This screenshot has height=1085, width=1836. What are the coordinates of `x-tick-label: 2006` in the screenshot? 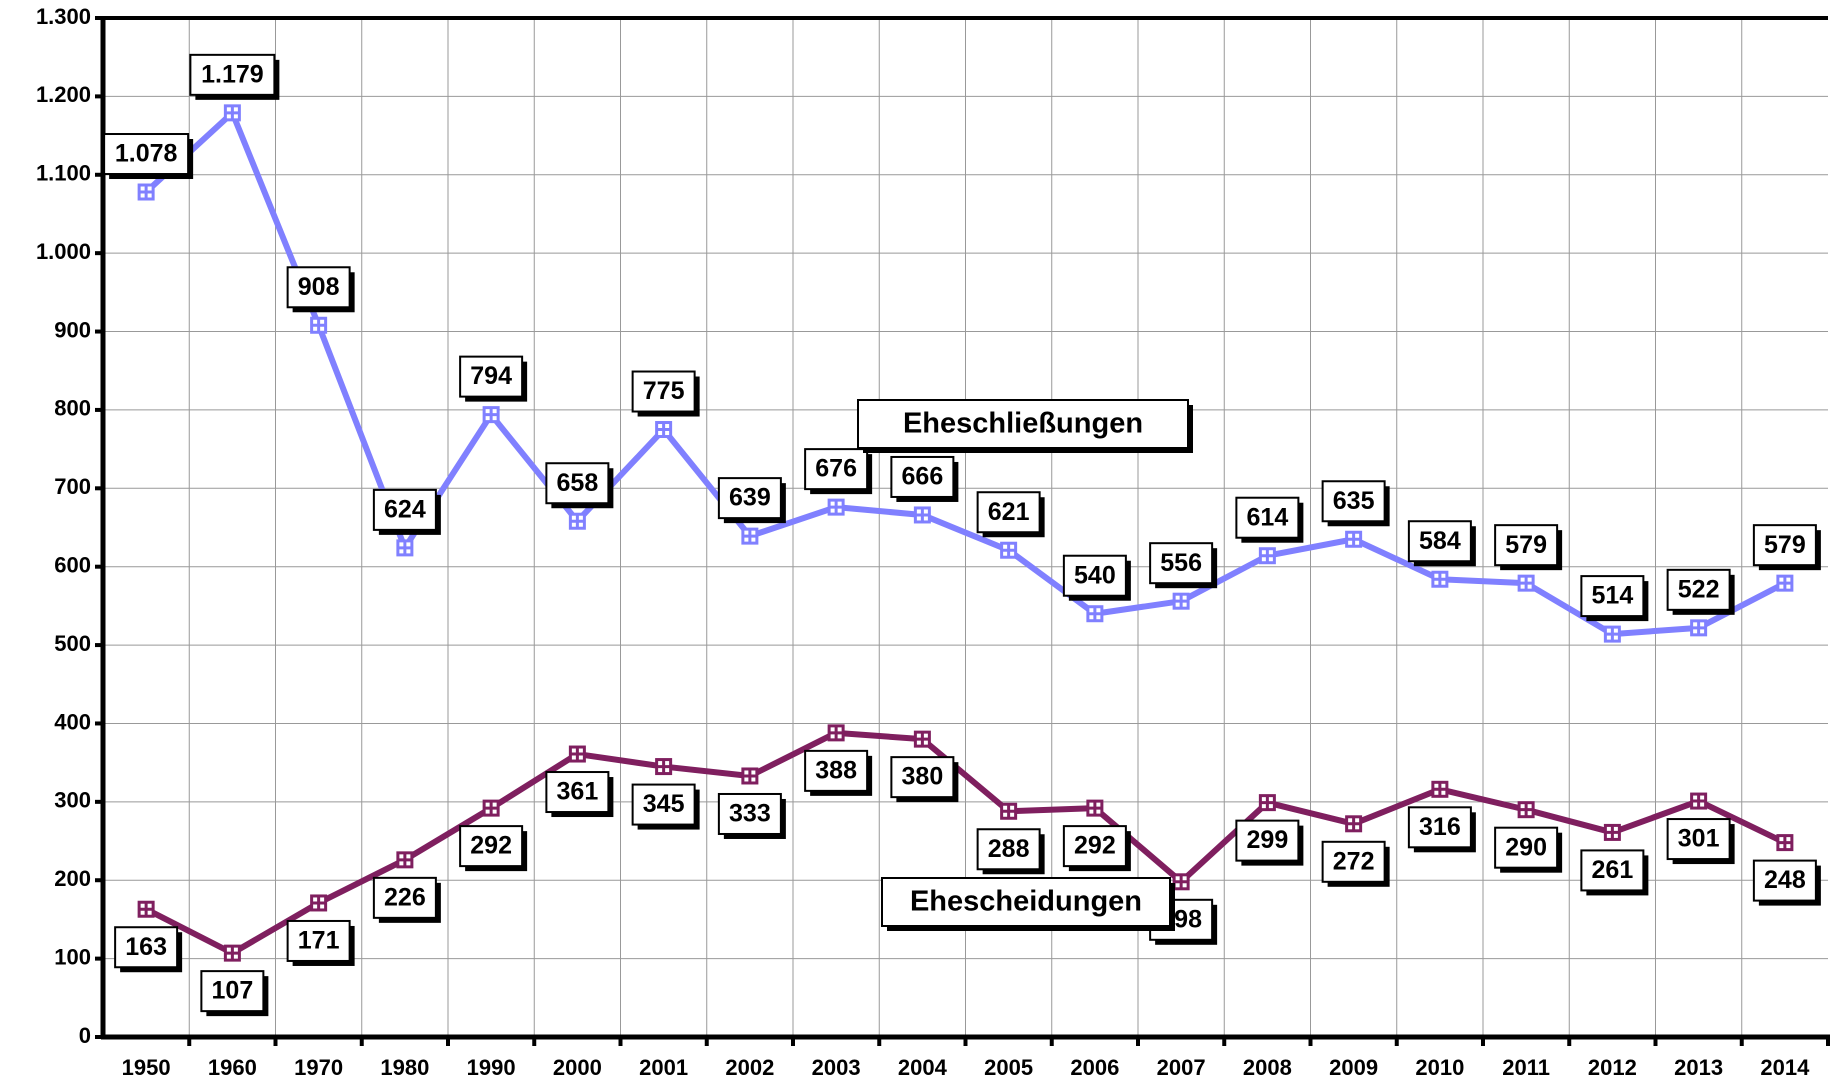 It's located at (1094, 1067).